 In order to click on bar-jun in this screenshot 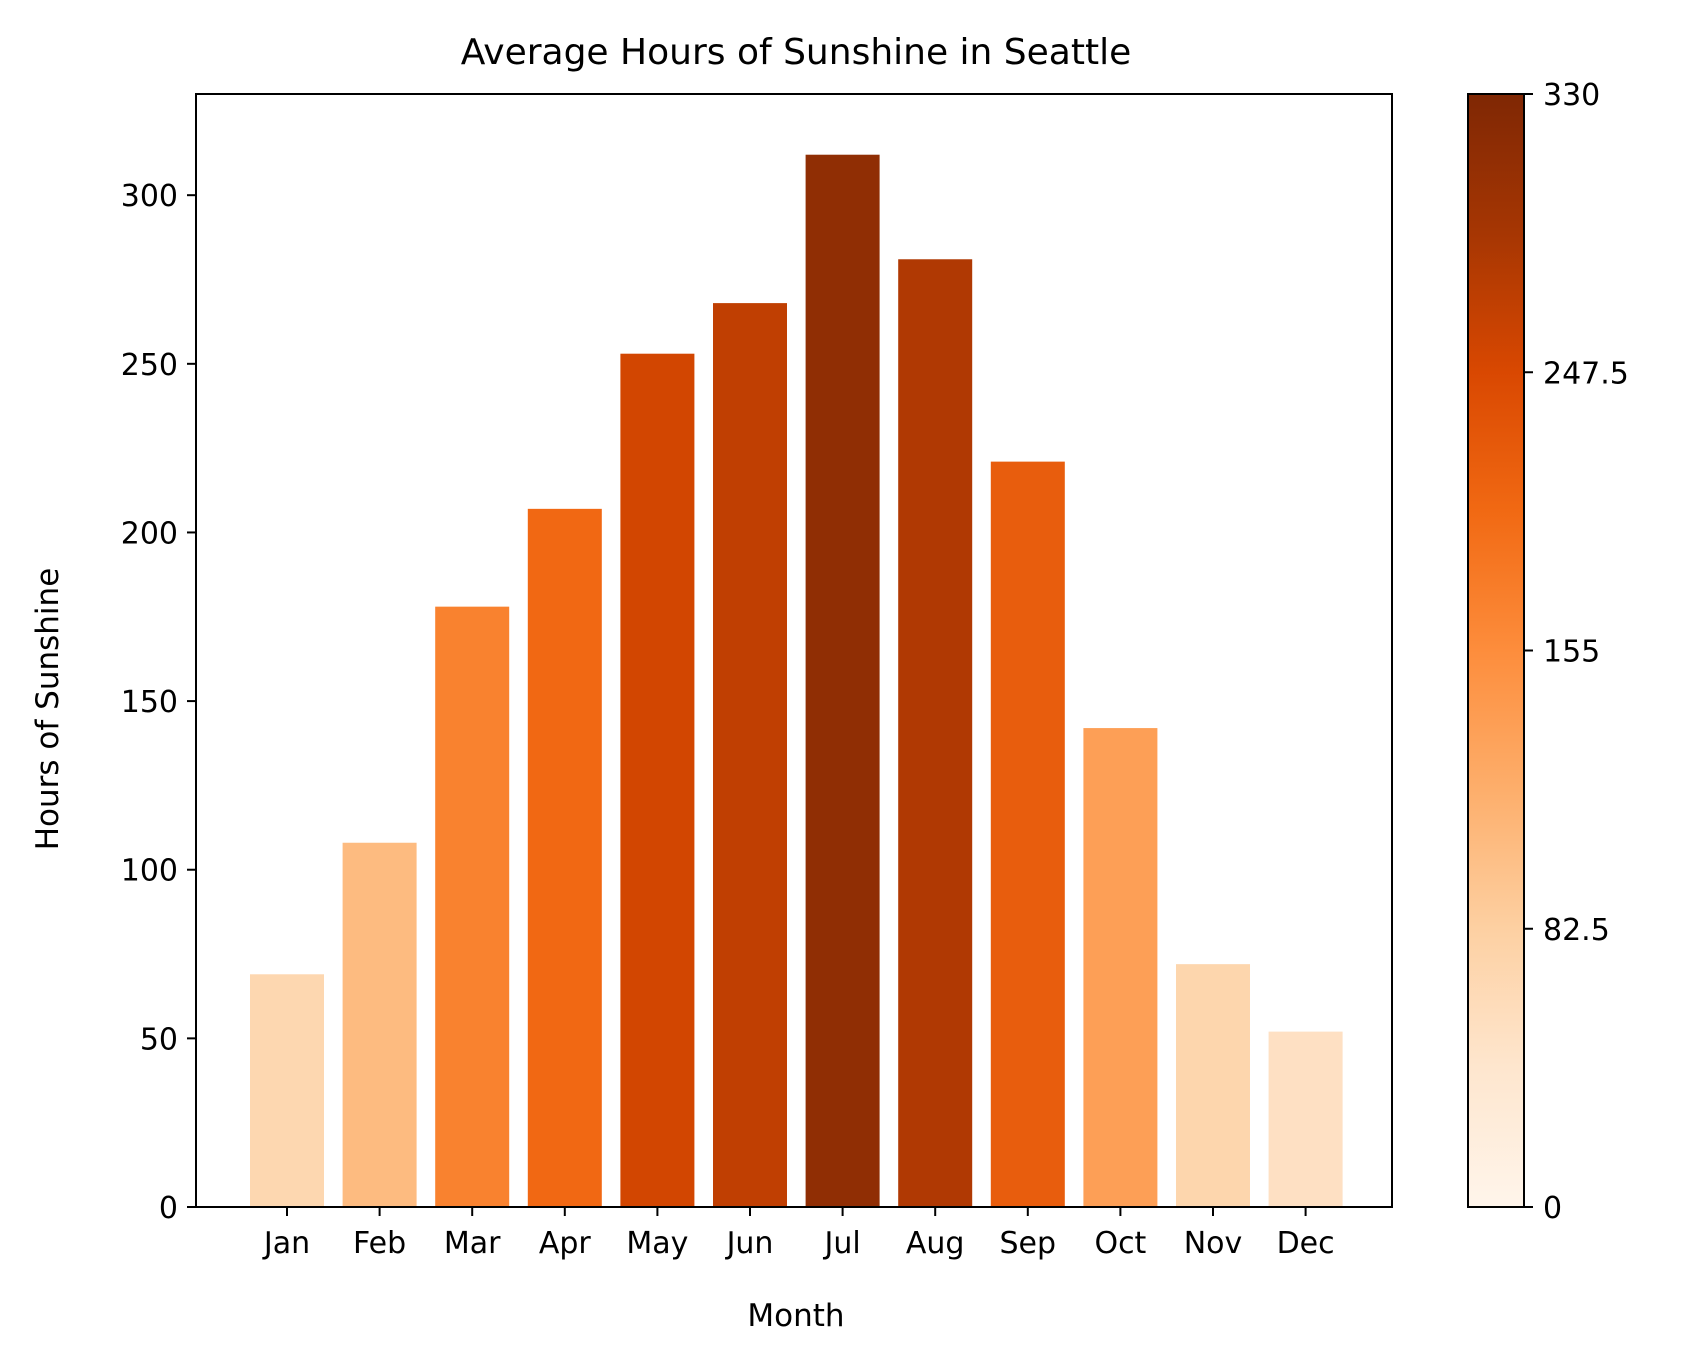, I will do `click(750, 755)`.